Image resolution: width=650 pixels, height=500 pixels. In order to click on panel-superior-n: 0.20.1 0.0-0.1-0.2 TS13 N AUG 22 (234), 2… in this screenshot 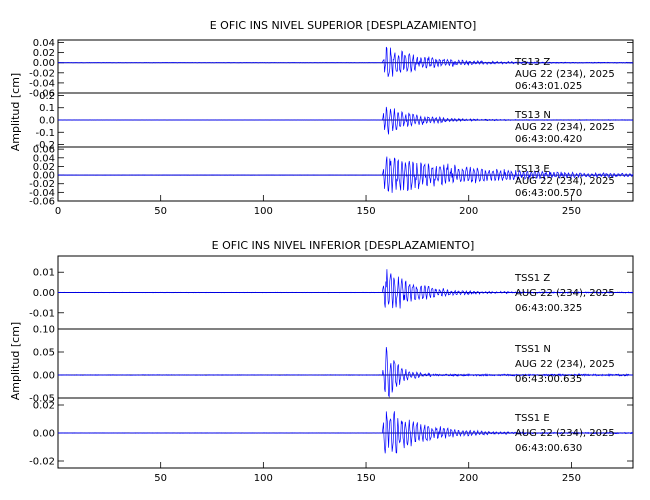, I will do `click(334, 121)`.